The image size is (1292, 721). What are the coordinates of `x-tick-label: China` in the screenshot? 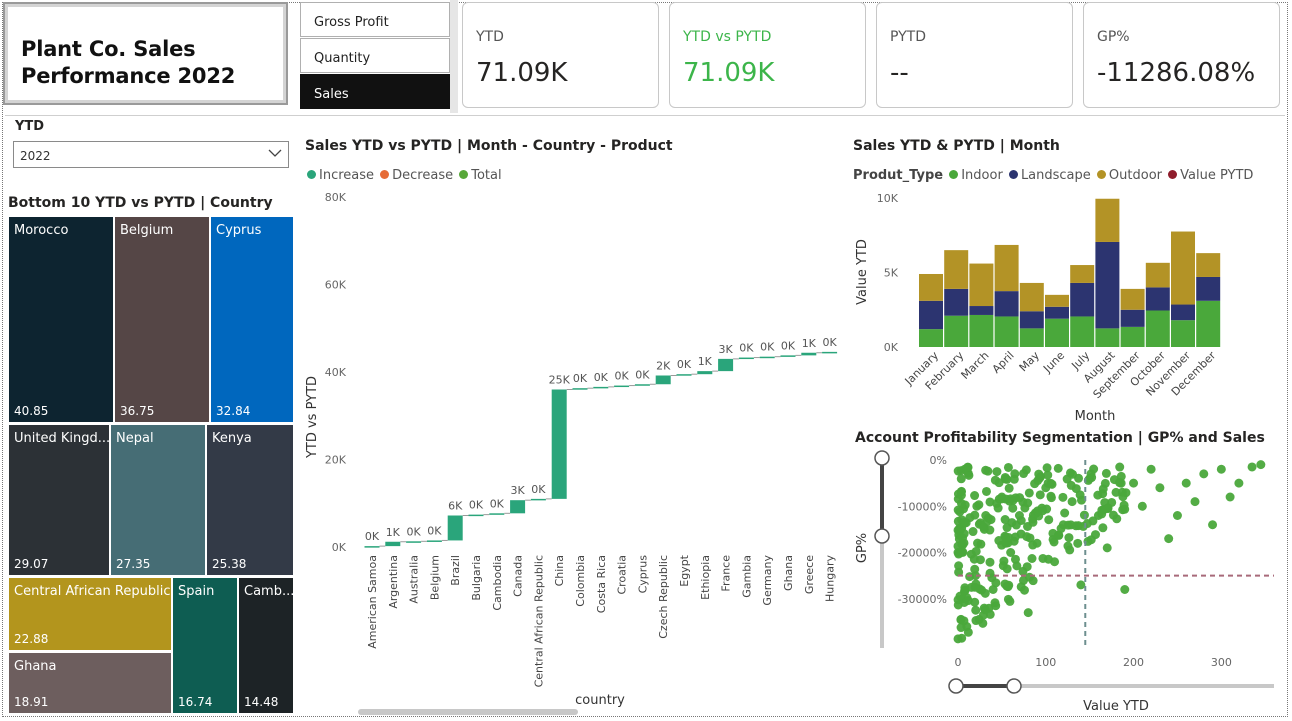 It's located at (559, 570).